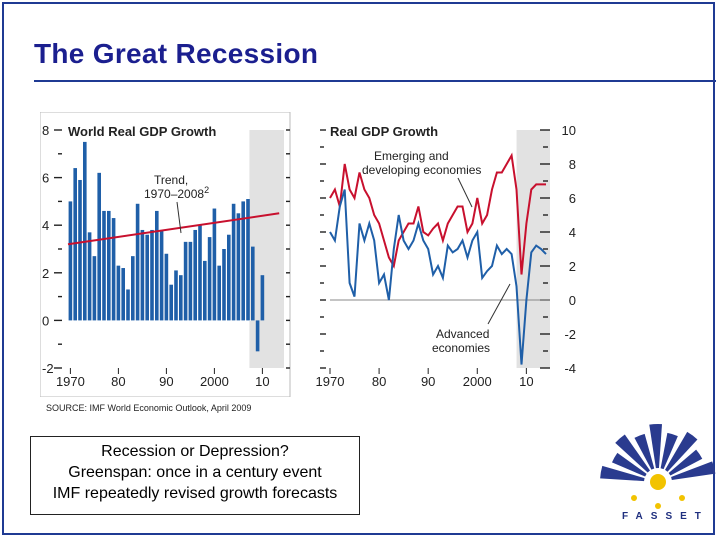  What do you see at coordinates (572, 300) in the screenshot?
I see `right-ytick-label: 0` at bounding box center [572, 300].